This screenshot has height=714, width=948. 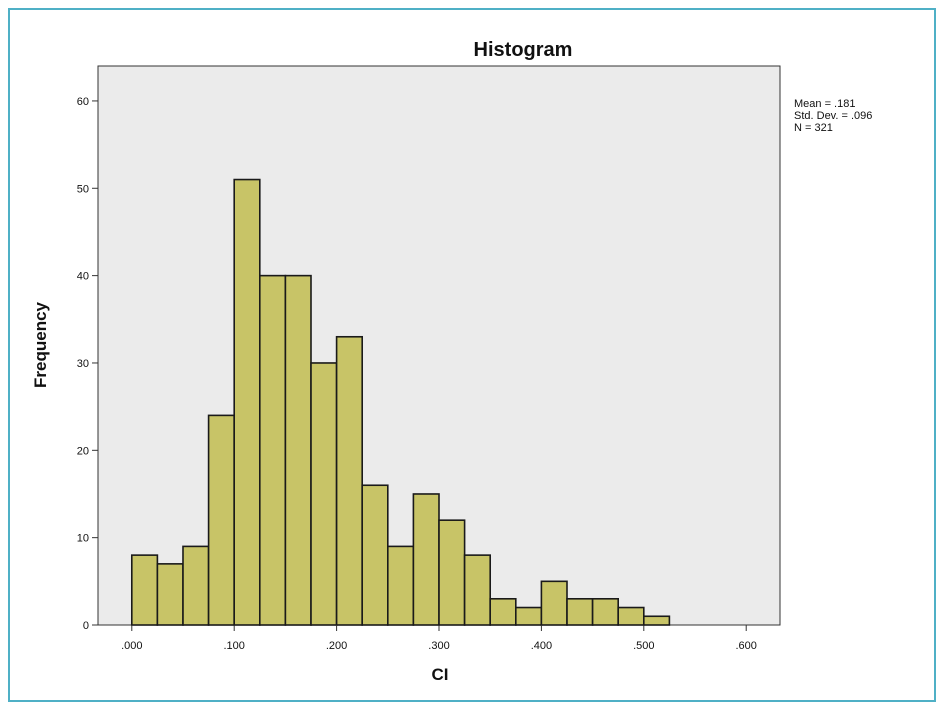 What do you see at coordinates (813, 128) in the screenshot?
I see `stats-line: N = 321` at bounding box center [813, 128].